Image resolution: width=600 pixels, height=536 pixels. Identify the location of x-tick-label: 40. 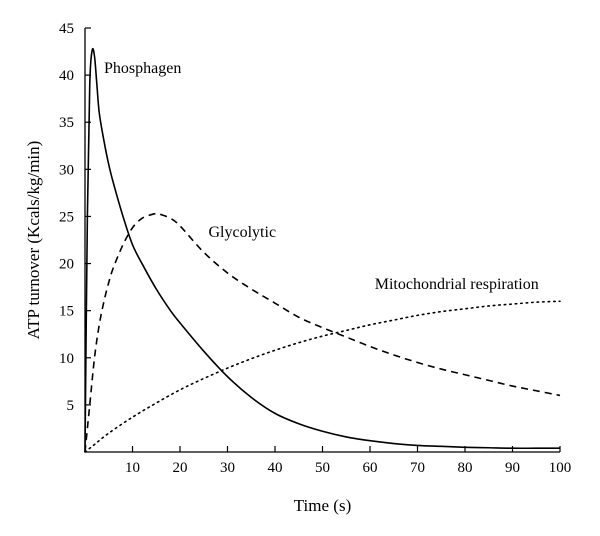
(275, 468).